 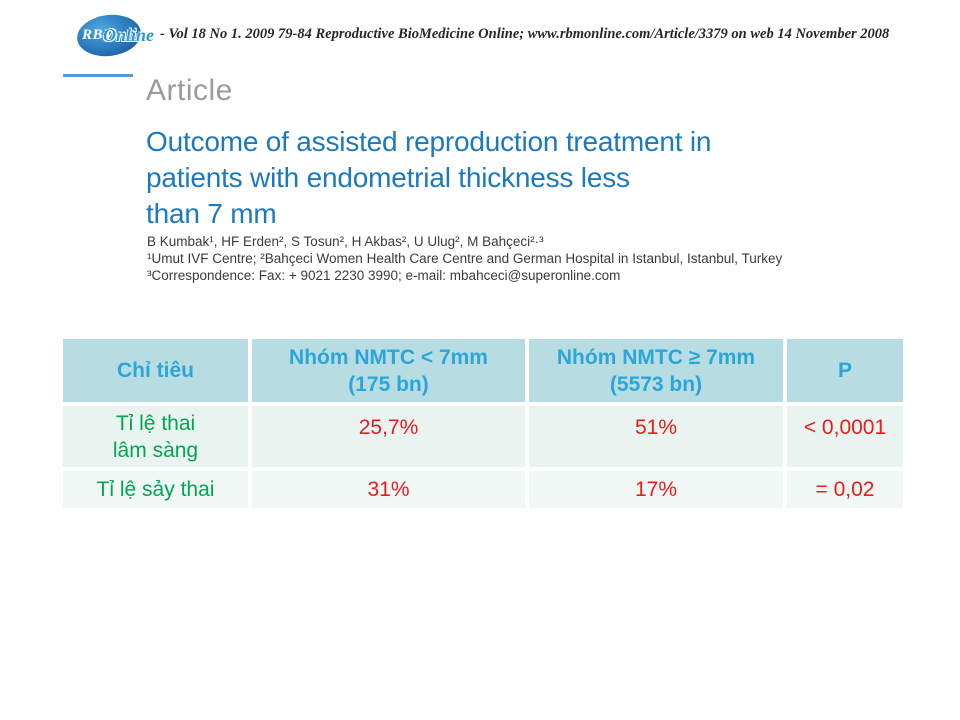 What do you see at coordinates (656, 436) in the screenshot?
I see `table-cell-clinical-pregnancy-ge7mm: 51%` at bounding box center [656, 436].